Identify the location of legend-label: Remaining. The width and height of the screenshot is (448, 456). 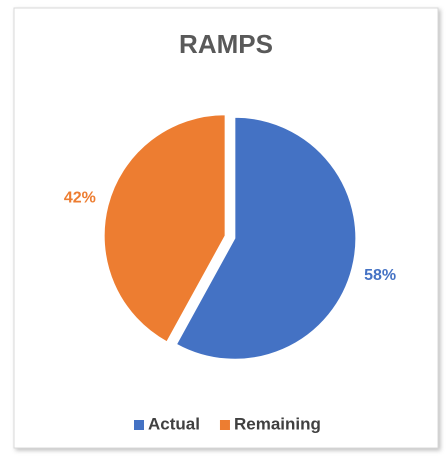
(277, 423).